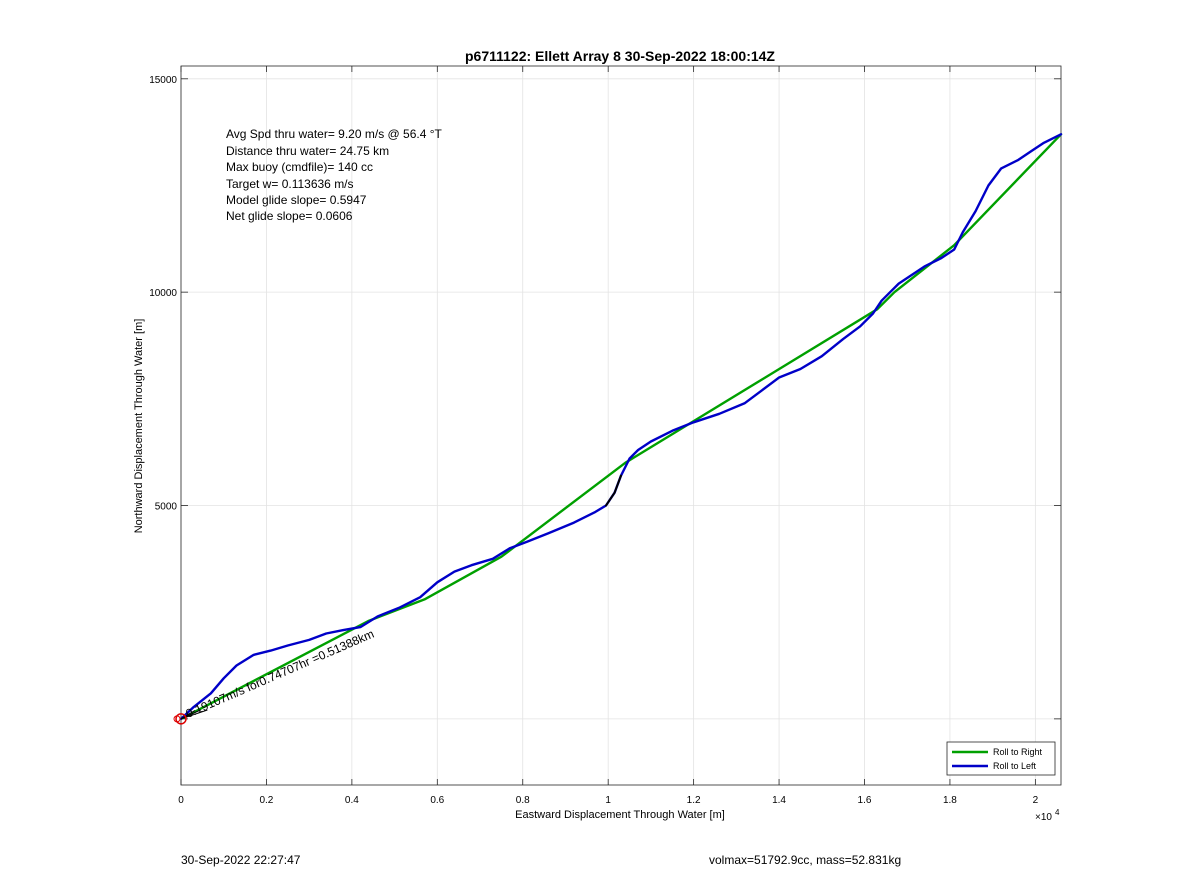 This screenshot has width=1200, height=885. Describe the element at coordinates (950, 800) in the screenshot. I see `x-tick-label: 1.8` at that location.